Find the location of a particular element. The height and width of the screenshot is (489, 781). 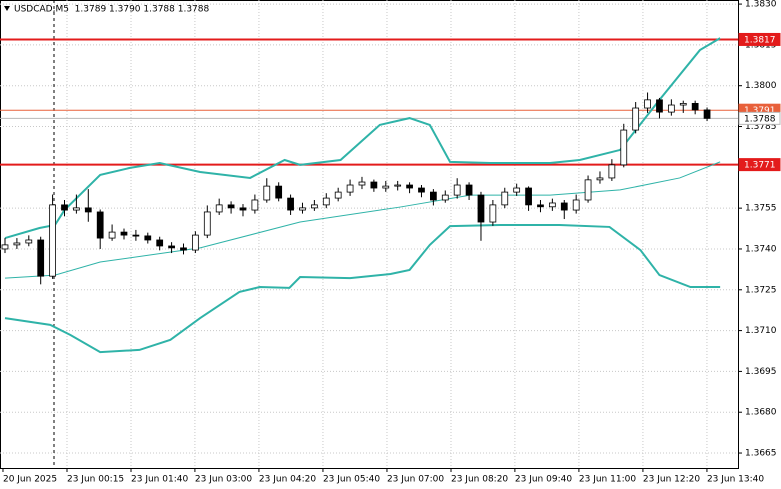

x-tick-label: 23 Jun 05:40 is located at coordinates (351, 480).